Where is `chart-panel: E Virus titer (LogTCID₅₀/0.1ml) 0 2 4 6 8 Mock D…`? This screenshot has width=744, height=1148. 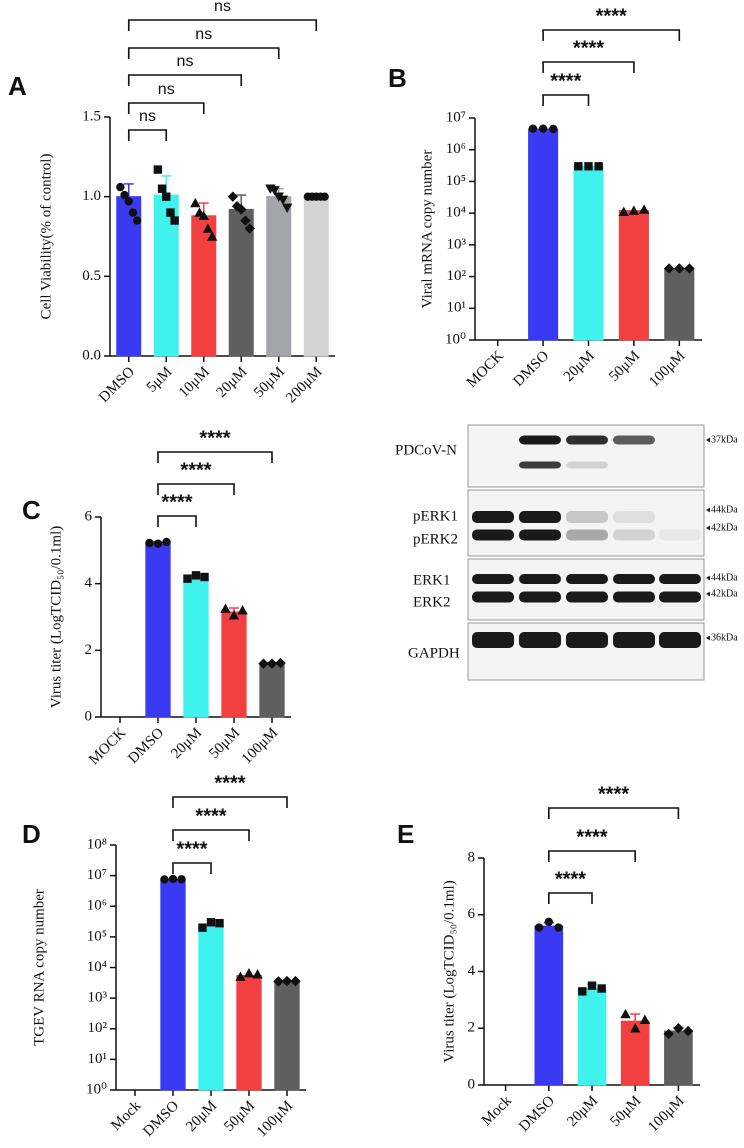
chart-panel: E Virus titer (LogTCID₅₀/0.1ml) 0 2 4 6 8 Mock D… is located at coordinates (548, 959).